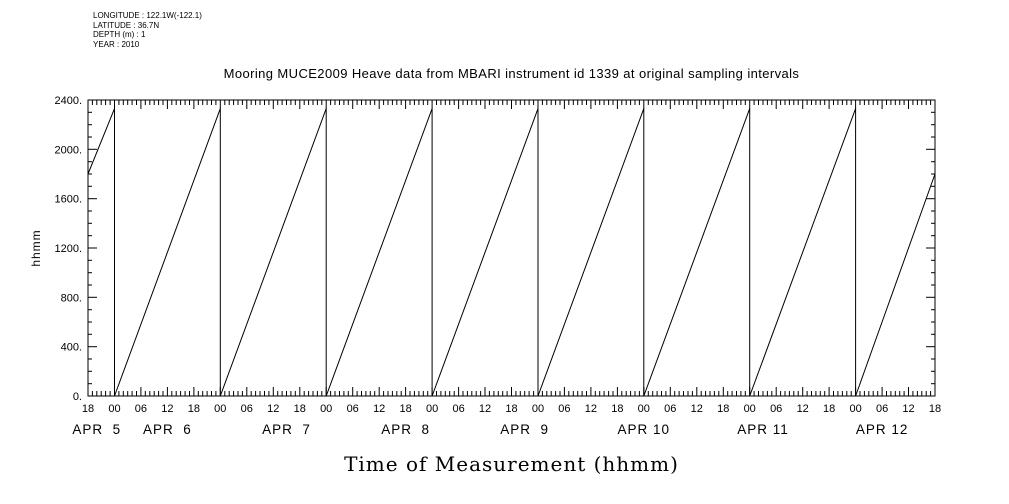  Describe the element at coordinates (405, 429) in the screenshot. I see `date-label: APR 8` at that location.